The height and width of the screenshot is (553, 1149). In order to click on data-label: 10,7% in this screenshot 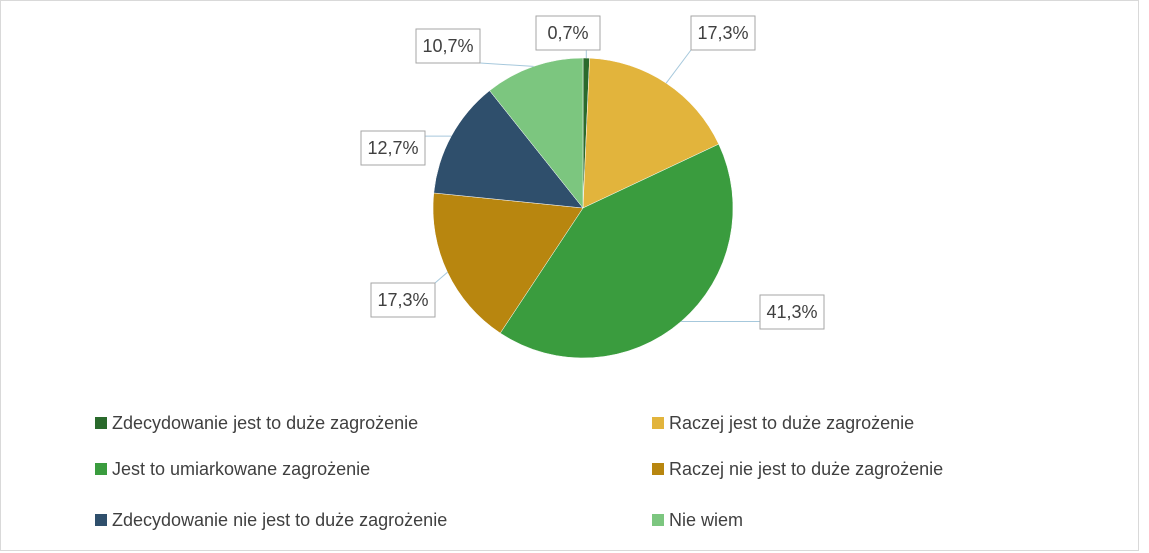, I will do `click(447, 46)`.